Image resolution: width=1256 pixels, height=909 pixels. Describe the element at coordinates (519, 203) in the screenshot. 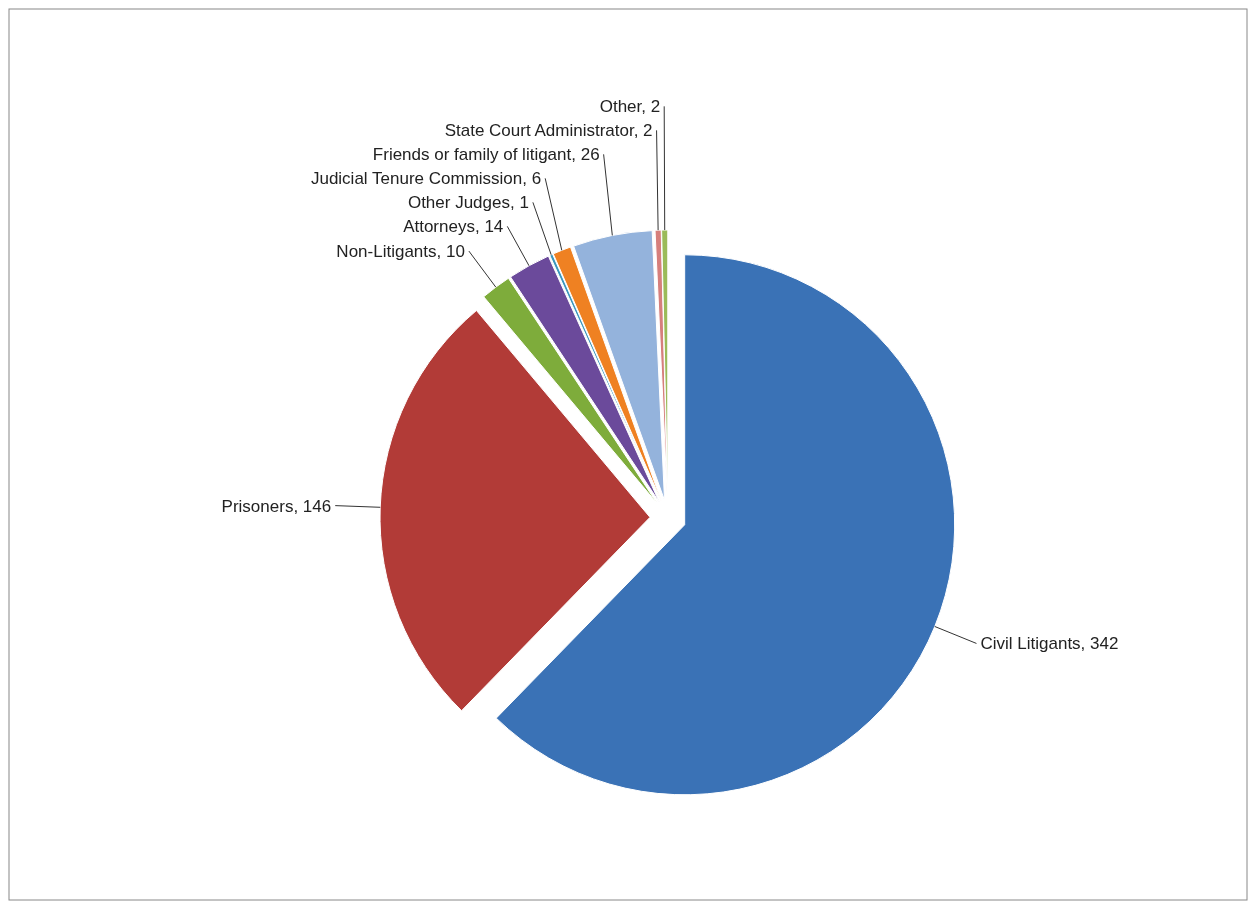

I see `data-label: , 1` at that location.